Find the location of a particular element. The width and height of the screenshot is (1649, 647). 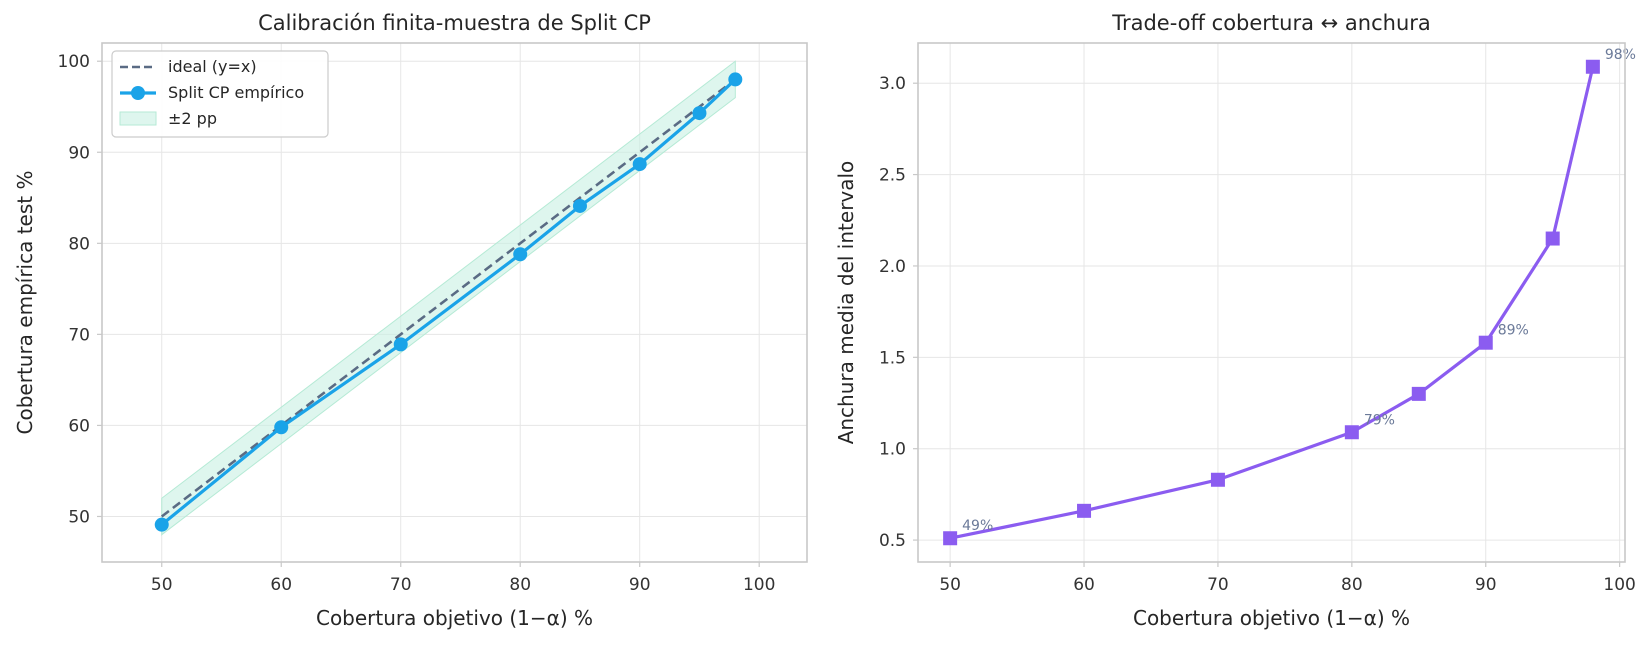

tradeoff-x-axis-label: Cobertura objetivo (1−α) % is located at coordinates (1271, 618).